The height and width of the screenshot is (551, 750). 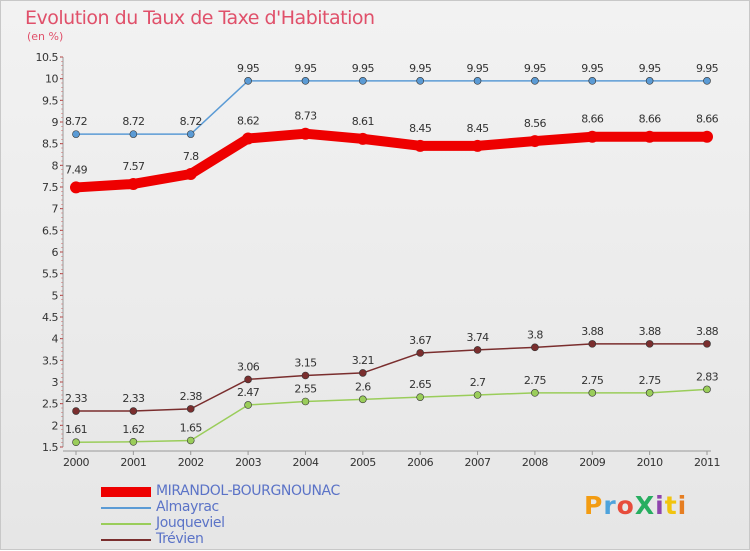 What do you see at coordinates (363, 121) in the screenshot?
I see `data-label: 8.61` at bounding box center [363, 121].